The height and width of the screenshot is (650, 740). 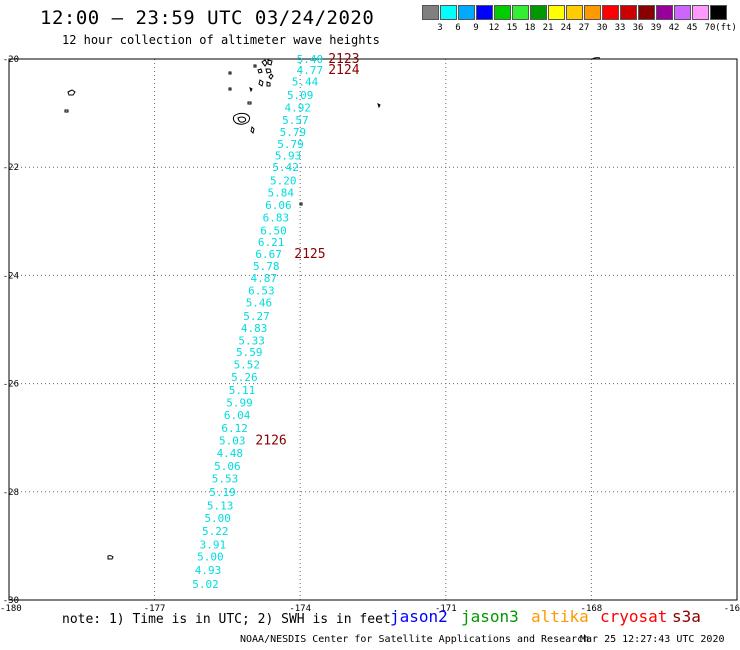 What do you see at coordinates (310, 59) in the screenshot?
I see `swh-value: 5.40` at bounding box center [310, 59].